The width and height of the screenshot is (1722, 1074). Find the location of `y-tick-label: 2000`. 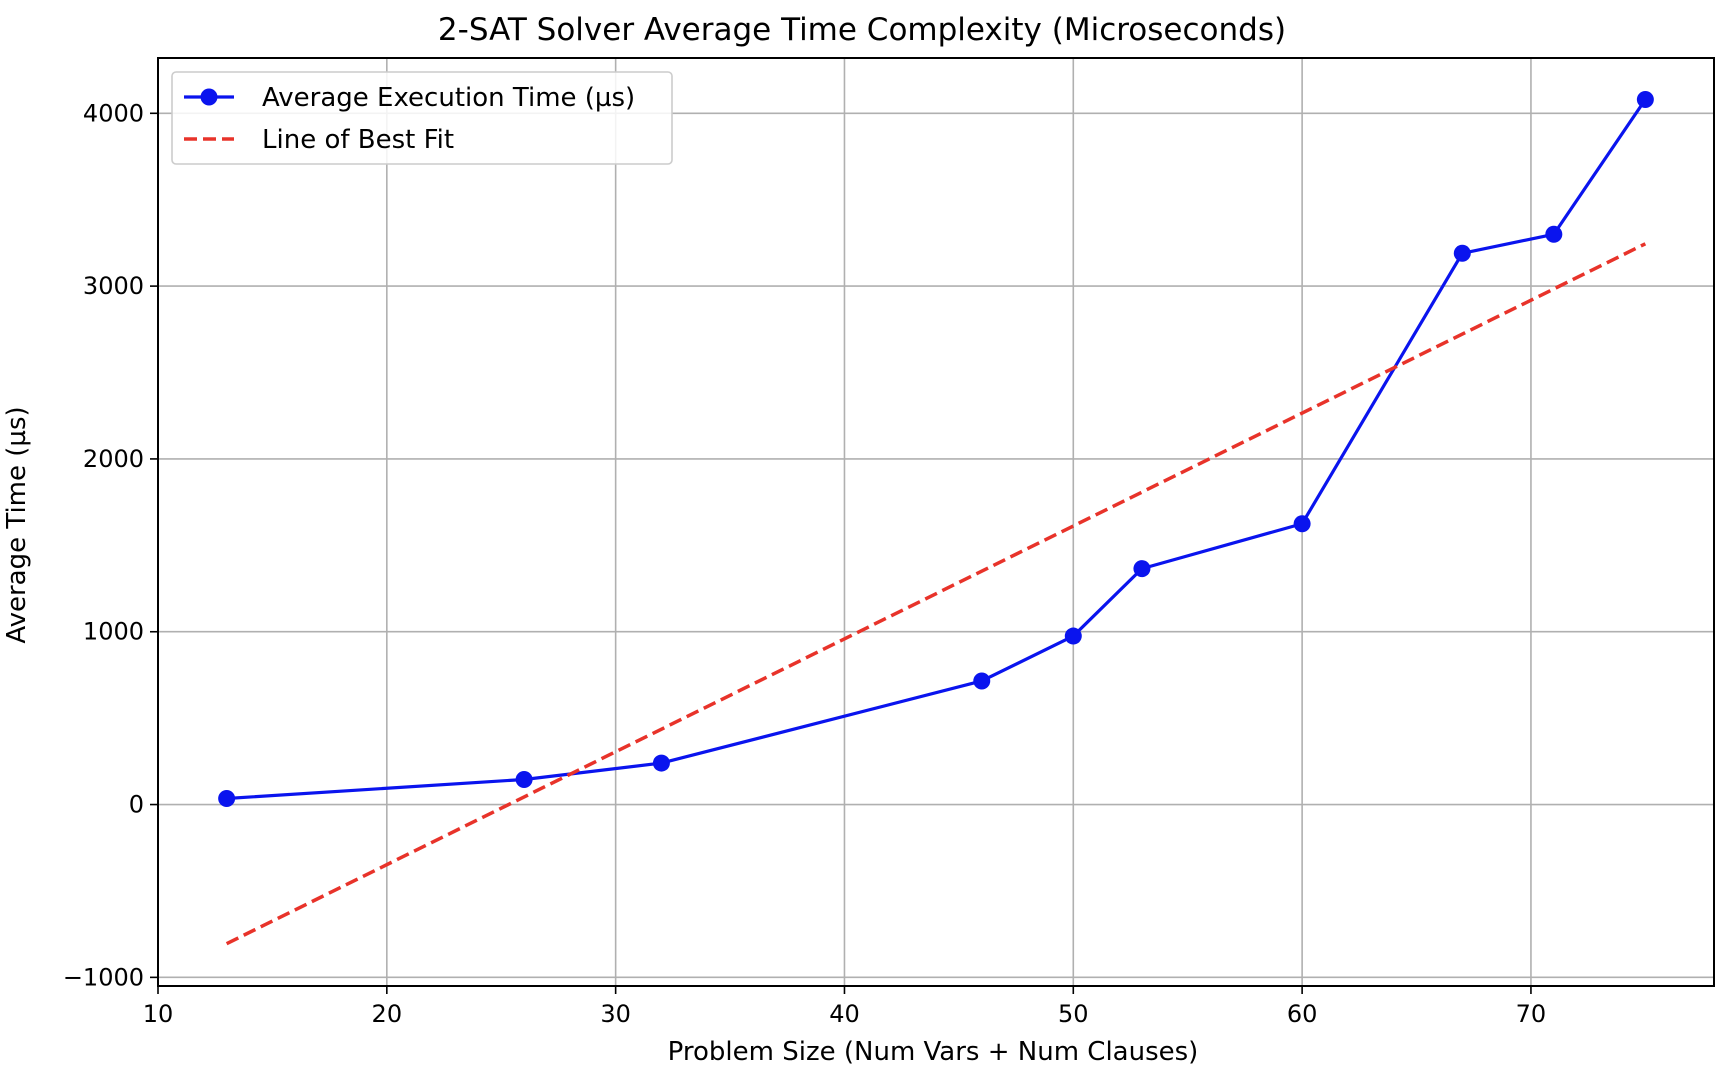

y-tick-label: 2000 is located at coordinates (113, 459).